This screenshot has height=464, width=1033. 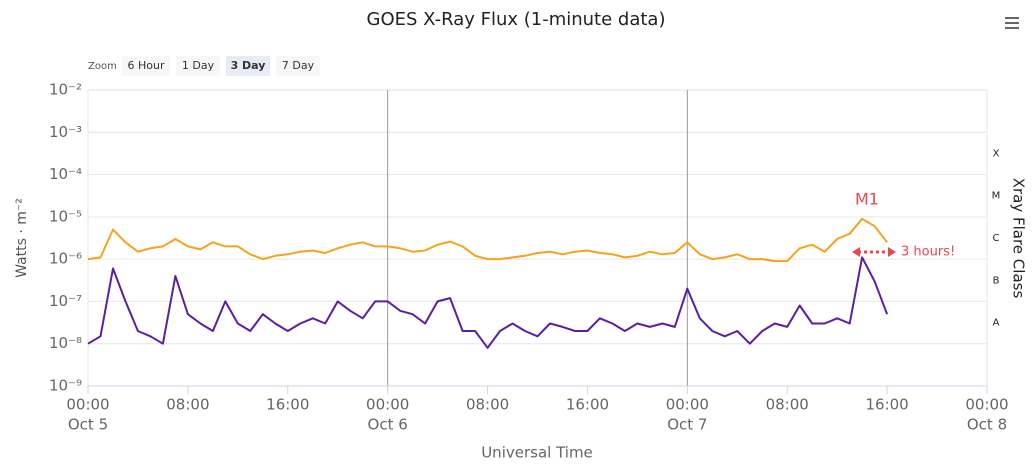 I want to click on y2-tick-label: A, so click(x=996, y=323).